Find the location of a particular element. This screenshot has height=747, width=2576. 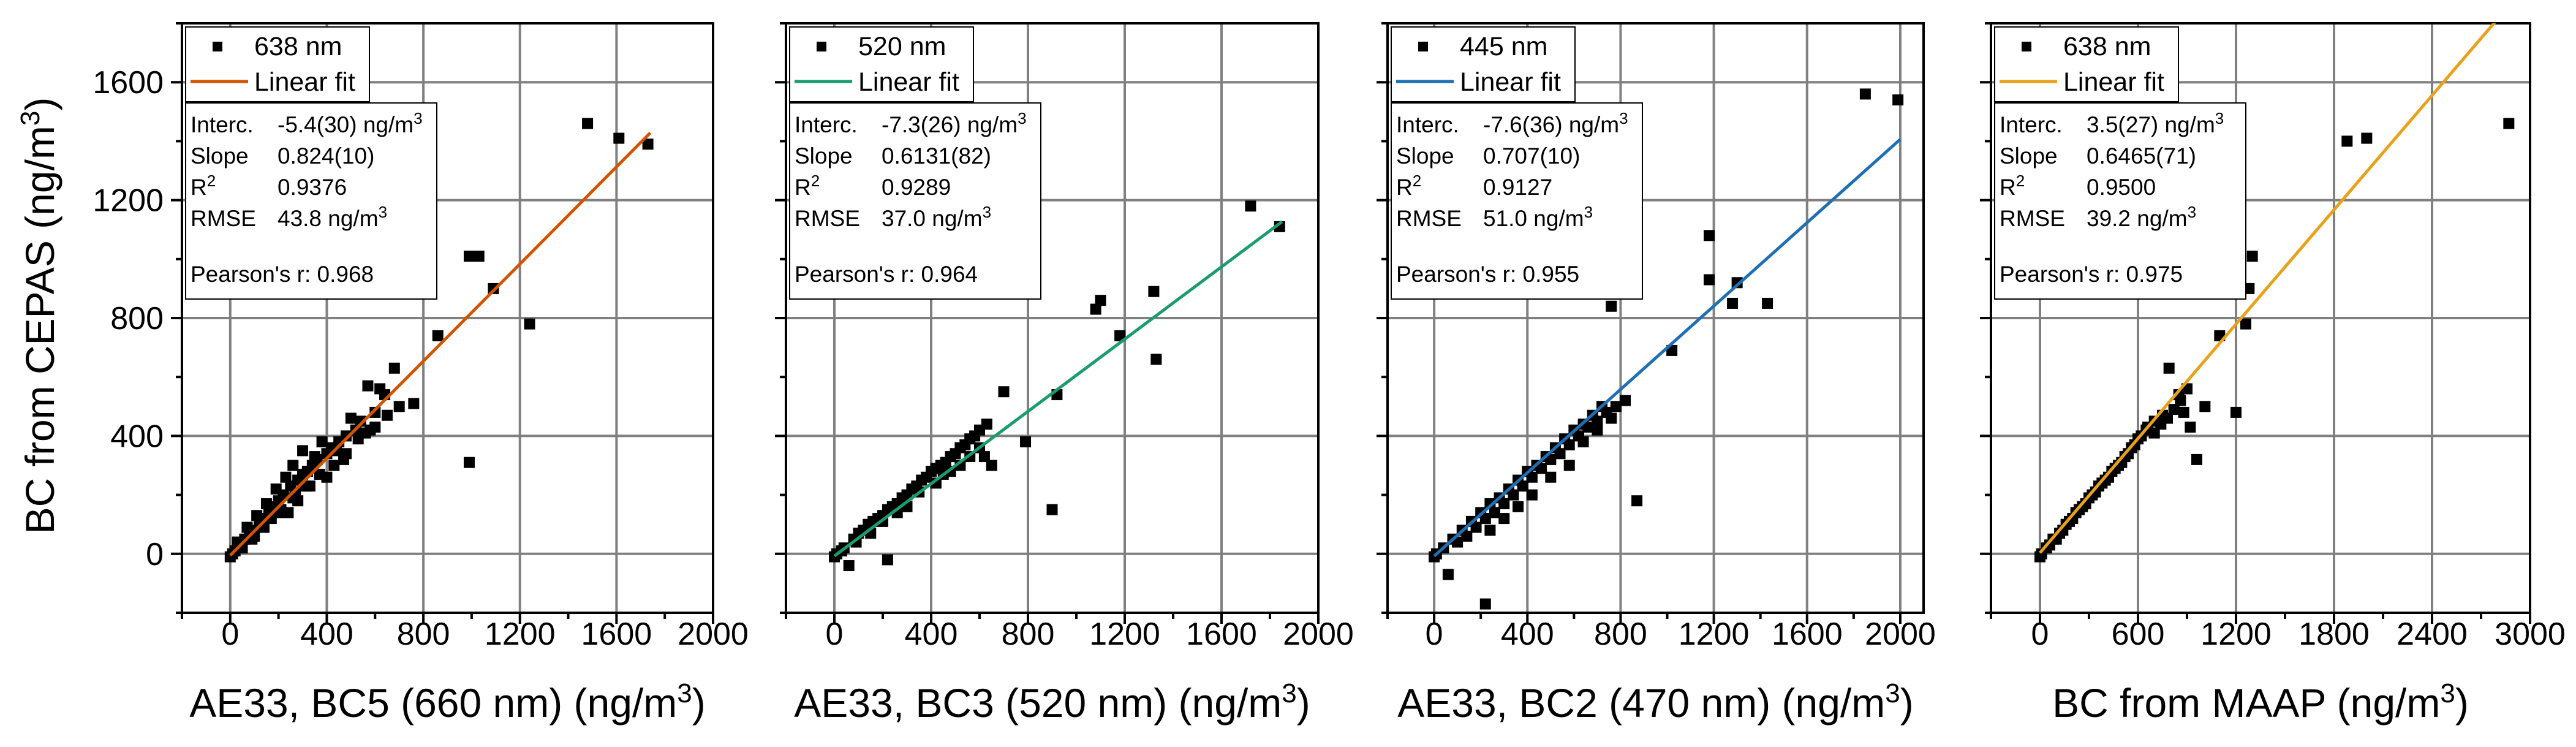

legend: 445 nm Linear fit is located at coordinates (1483, 64).